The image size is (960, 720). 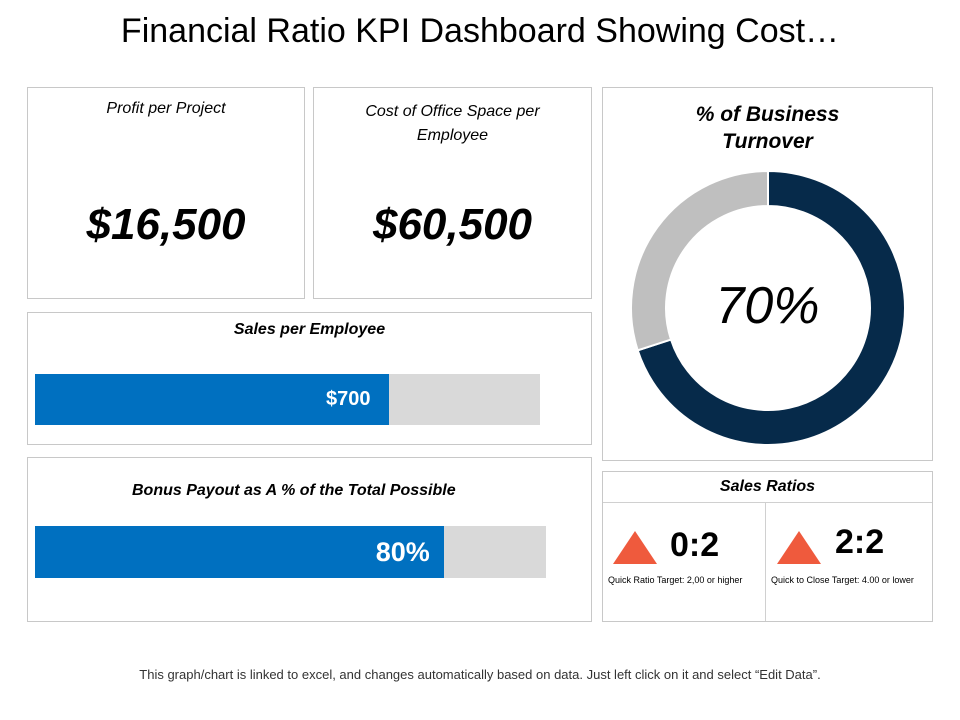 I want to click on turnover-center-label: 70%, so click(x=767, y=306).